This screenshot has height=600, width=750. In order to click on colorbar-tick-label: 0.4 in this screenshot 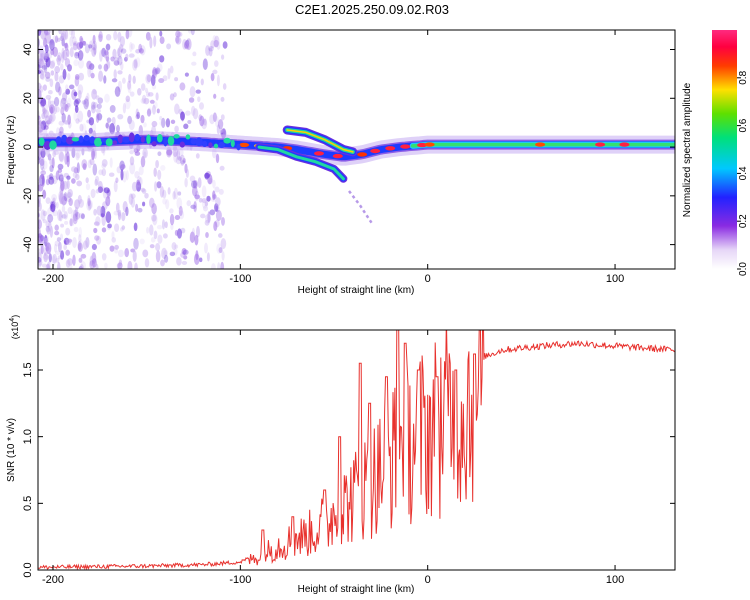, I will do `click(743, 173)`.